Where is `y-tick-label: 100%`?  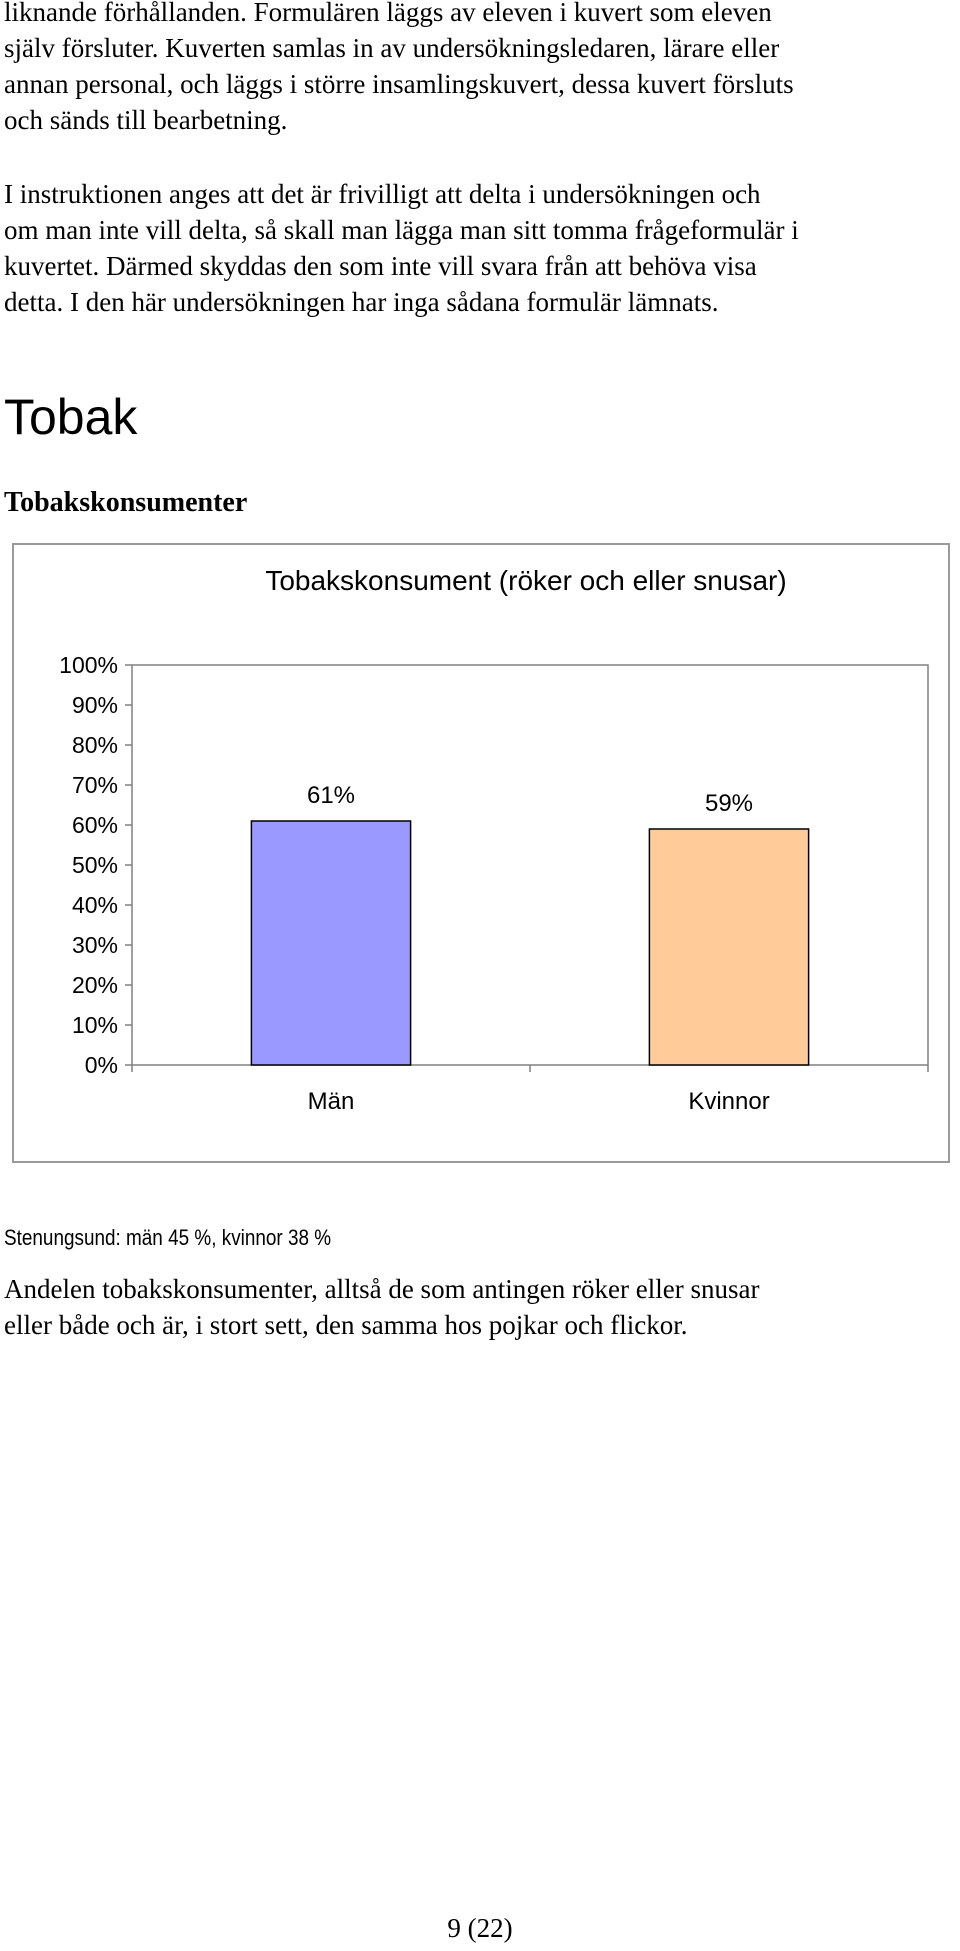 y-tick-label: 100% is located at coordinates (88, 665).